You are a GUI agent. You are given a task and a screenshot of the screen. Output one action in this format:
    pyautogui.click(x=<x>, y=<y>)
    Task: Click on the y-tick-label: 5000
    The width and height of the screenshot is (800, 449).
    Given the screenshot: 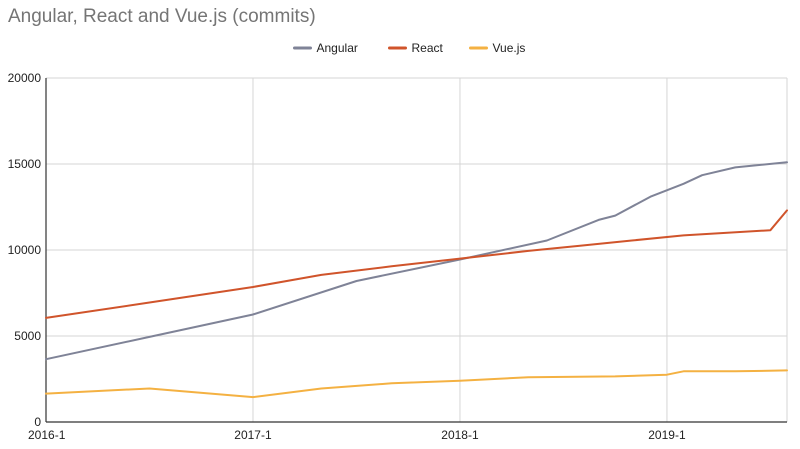 What is the action you would take?
    pyautogui.click(x=27, y=336)
    